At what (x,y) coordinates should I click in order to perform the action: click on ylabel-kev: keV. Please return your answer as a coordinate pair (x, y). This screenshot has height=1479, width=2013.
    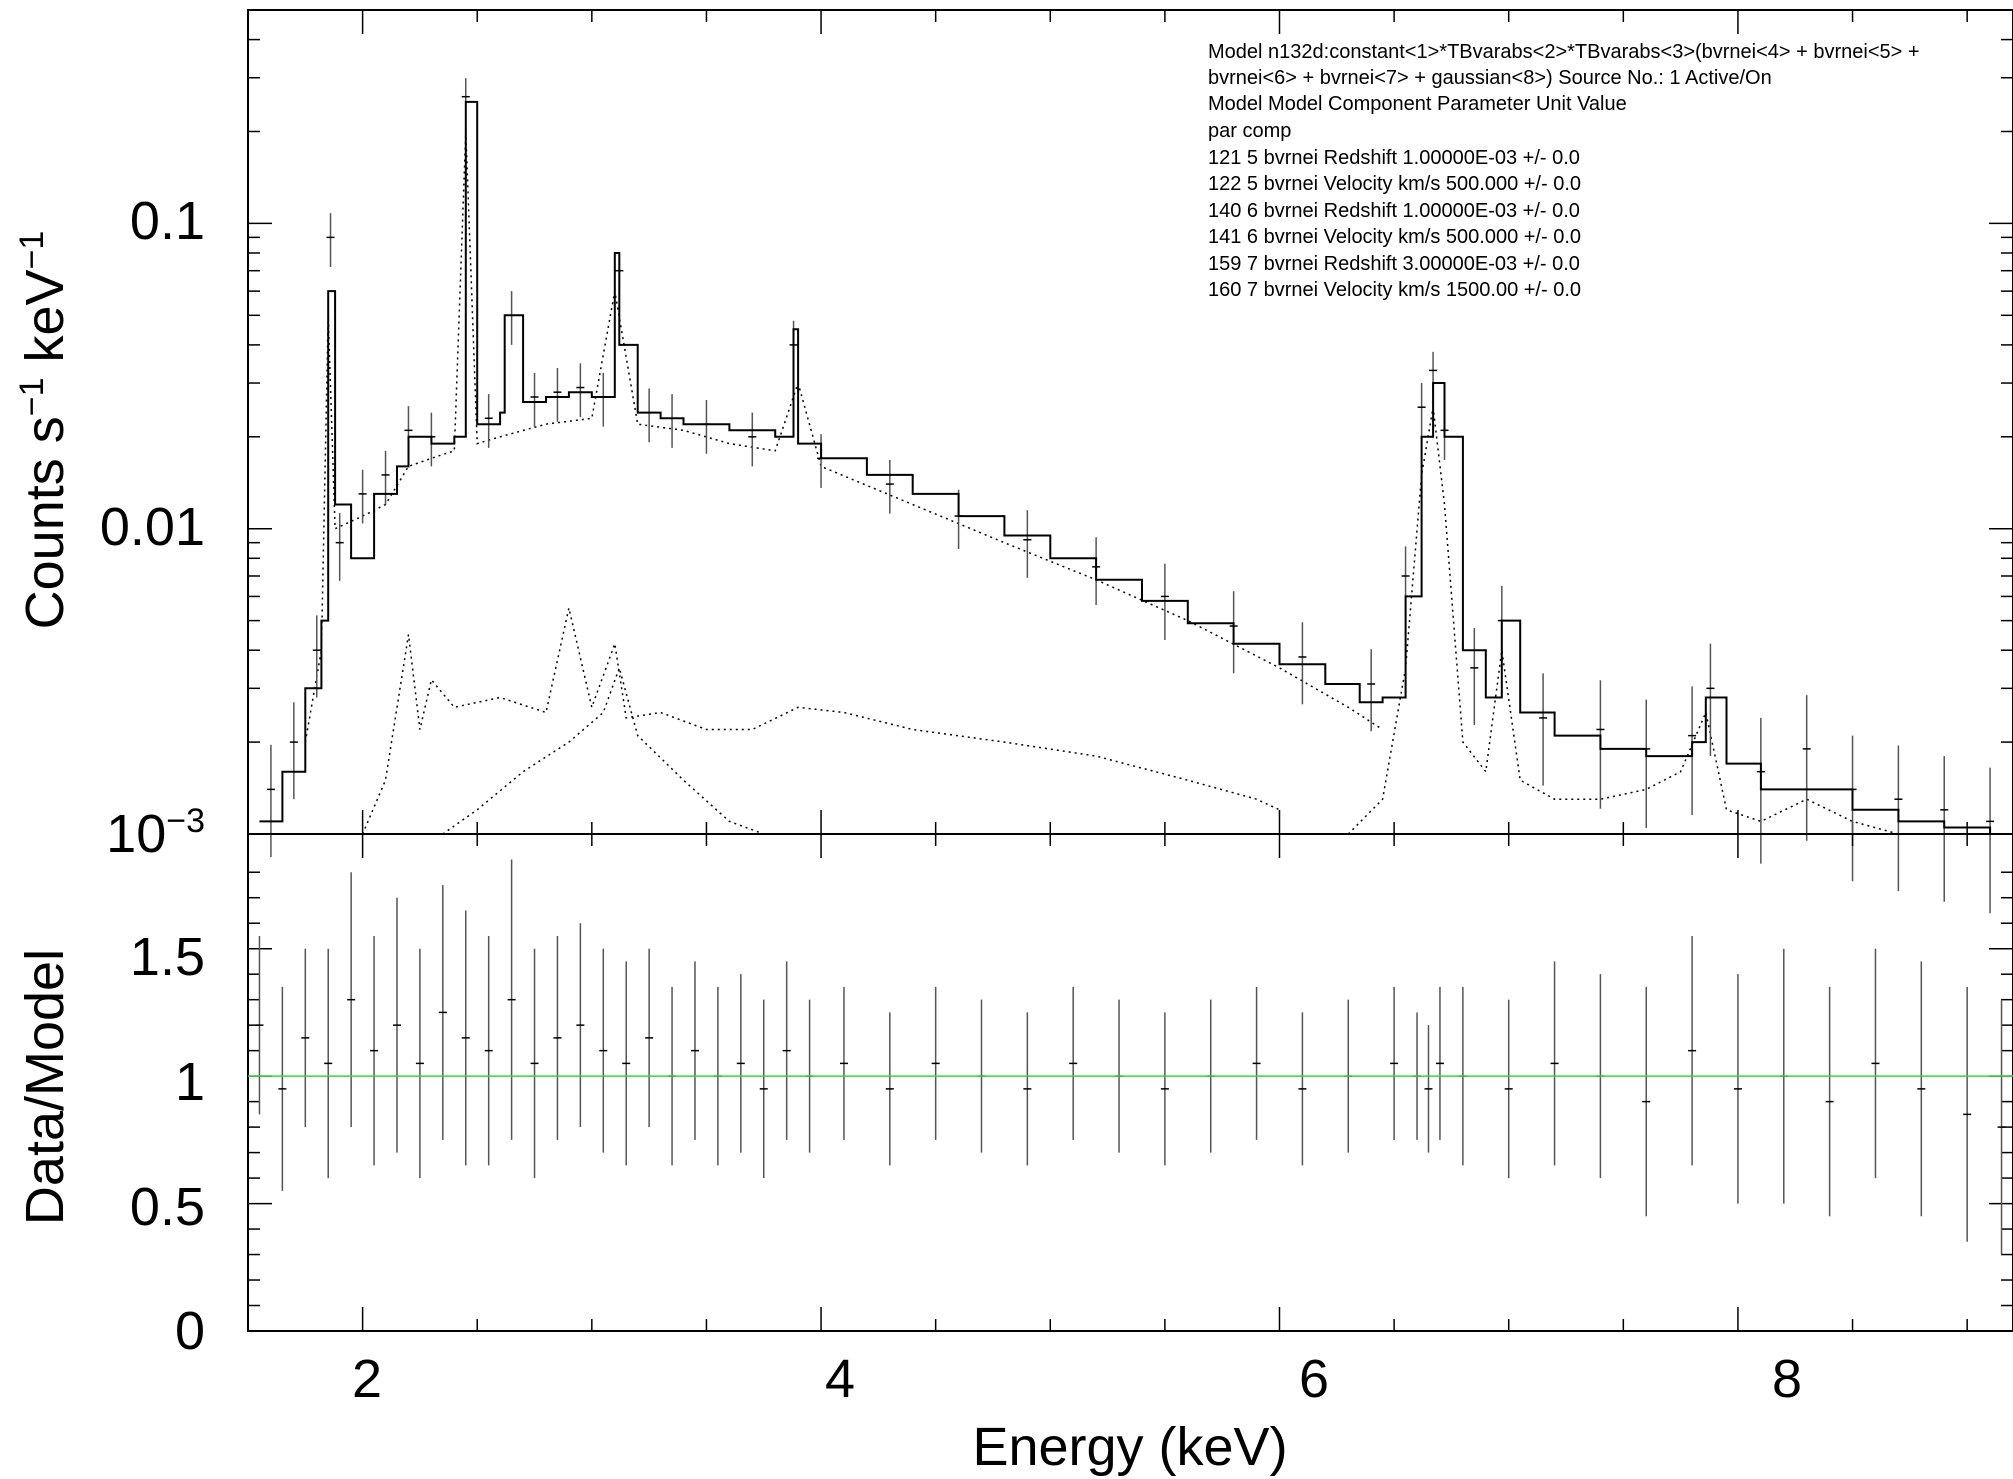
    Looking at the image, I should click on (45, 323).